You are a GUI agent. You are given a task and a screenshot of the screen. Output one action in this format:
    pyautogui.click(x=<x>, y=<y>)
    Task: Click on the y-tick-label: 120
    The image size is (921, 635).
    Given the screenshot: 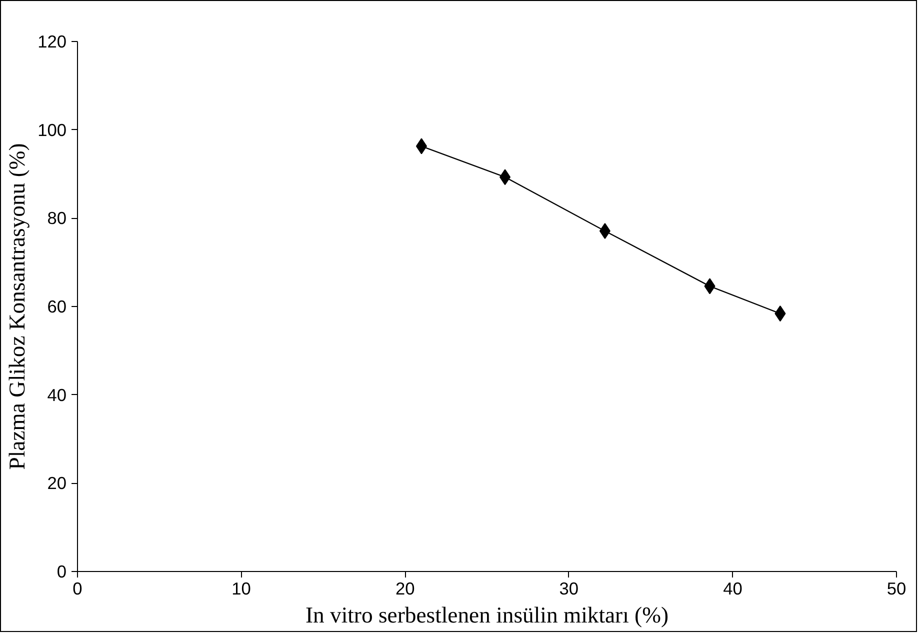 What is the action you would take?
    pyautogui.click(x=52, y=42)
    